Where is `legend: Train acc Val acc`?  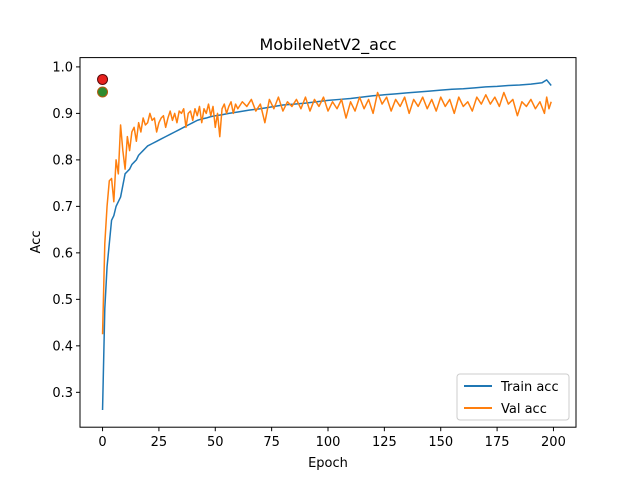 legend: Train acc Val acc is located at coordinates (513, 397).